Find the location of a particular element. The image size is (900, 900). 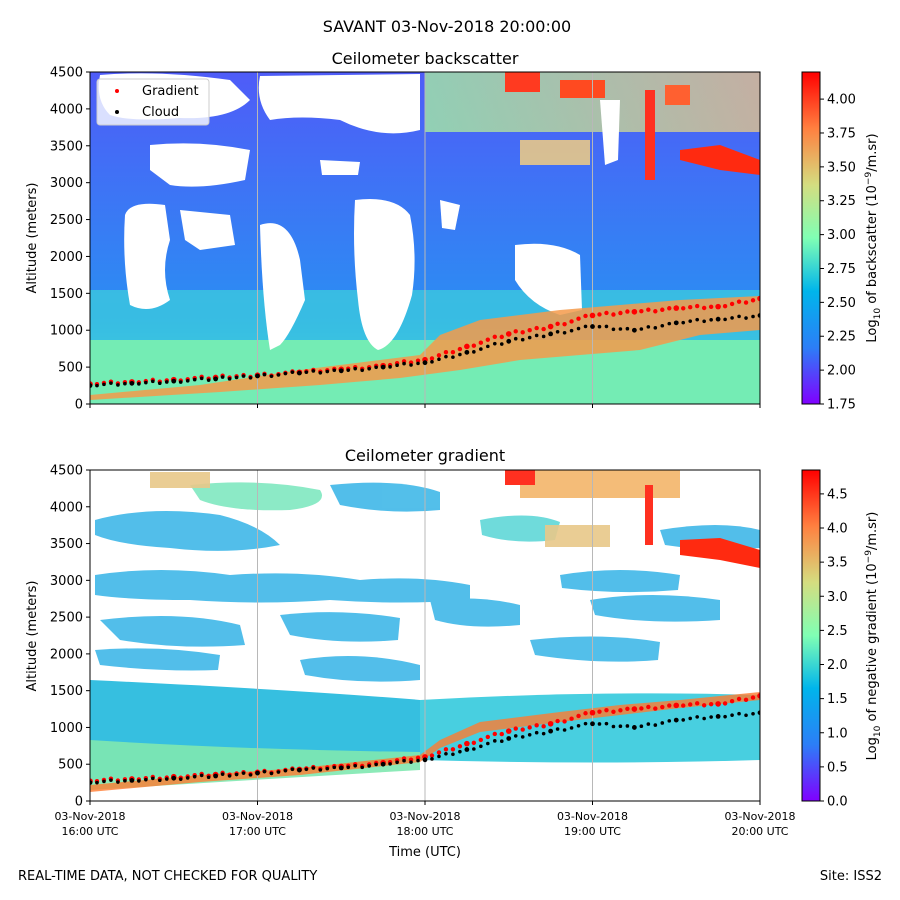

backscatter-title: Ceilometer backscatter is located at coordinates (425, 58).